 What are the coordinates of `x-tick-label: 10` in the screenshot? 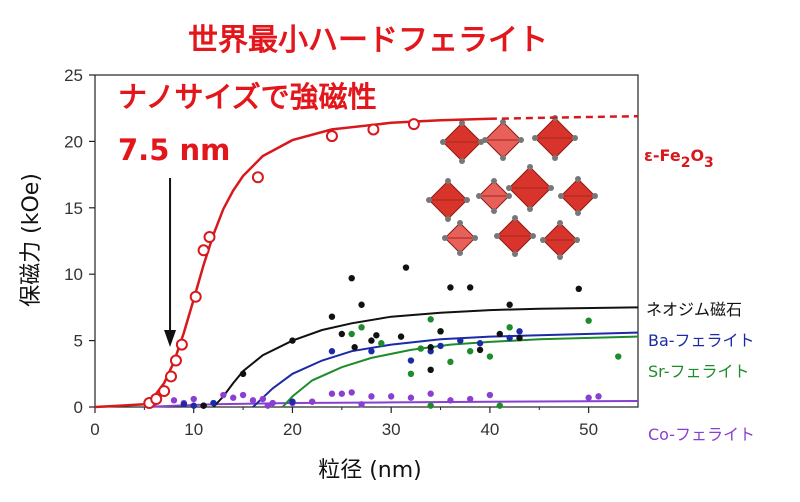 It's located at (193, 429).